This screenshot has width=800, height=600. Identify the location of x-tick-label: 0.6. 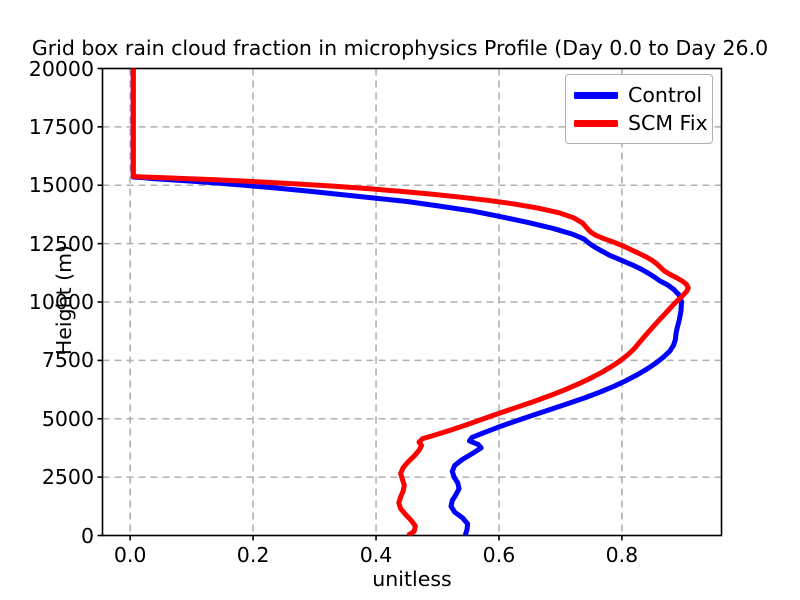
(499, 555).